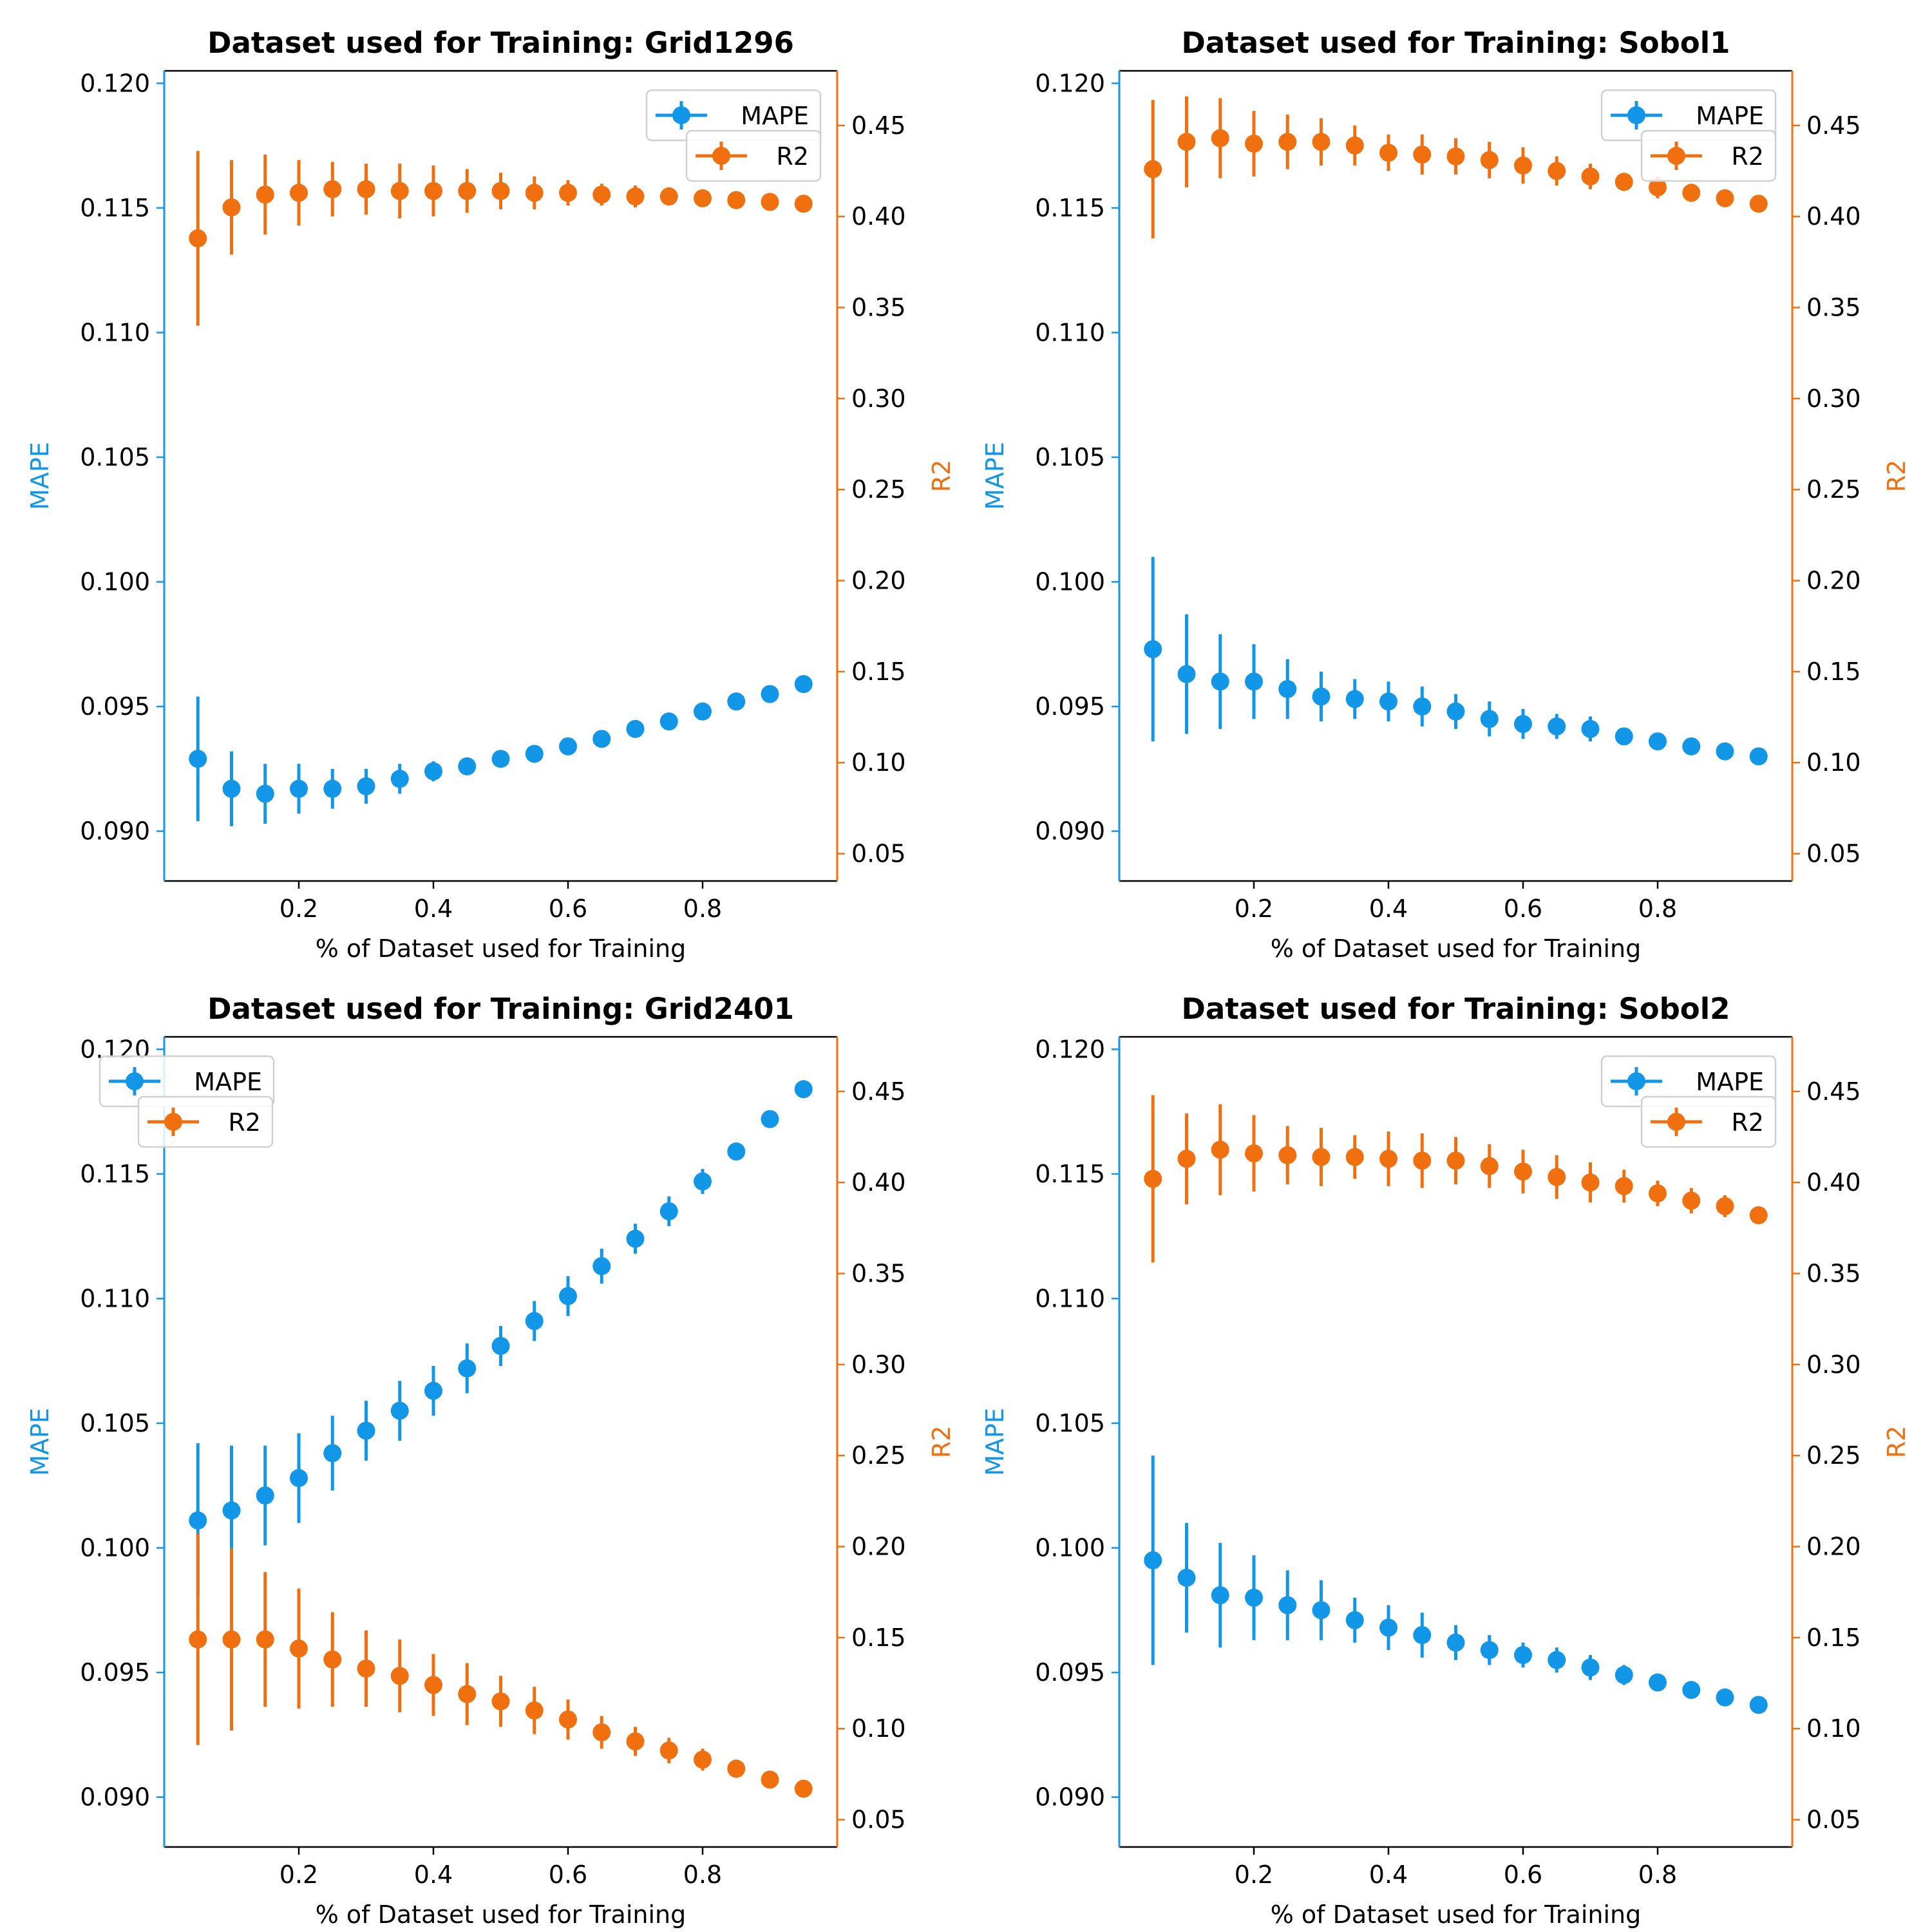 This screenshot has width=1932, height=1932. I want to click on x-tick-label: 0.2, so click(298, 1875).